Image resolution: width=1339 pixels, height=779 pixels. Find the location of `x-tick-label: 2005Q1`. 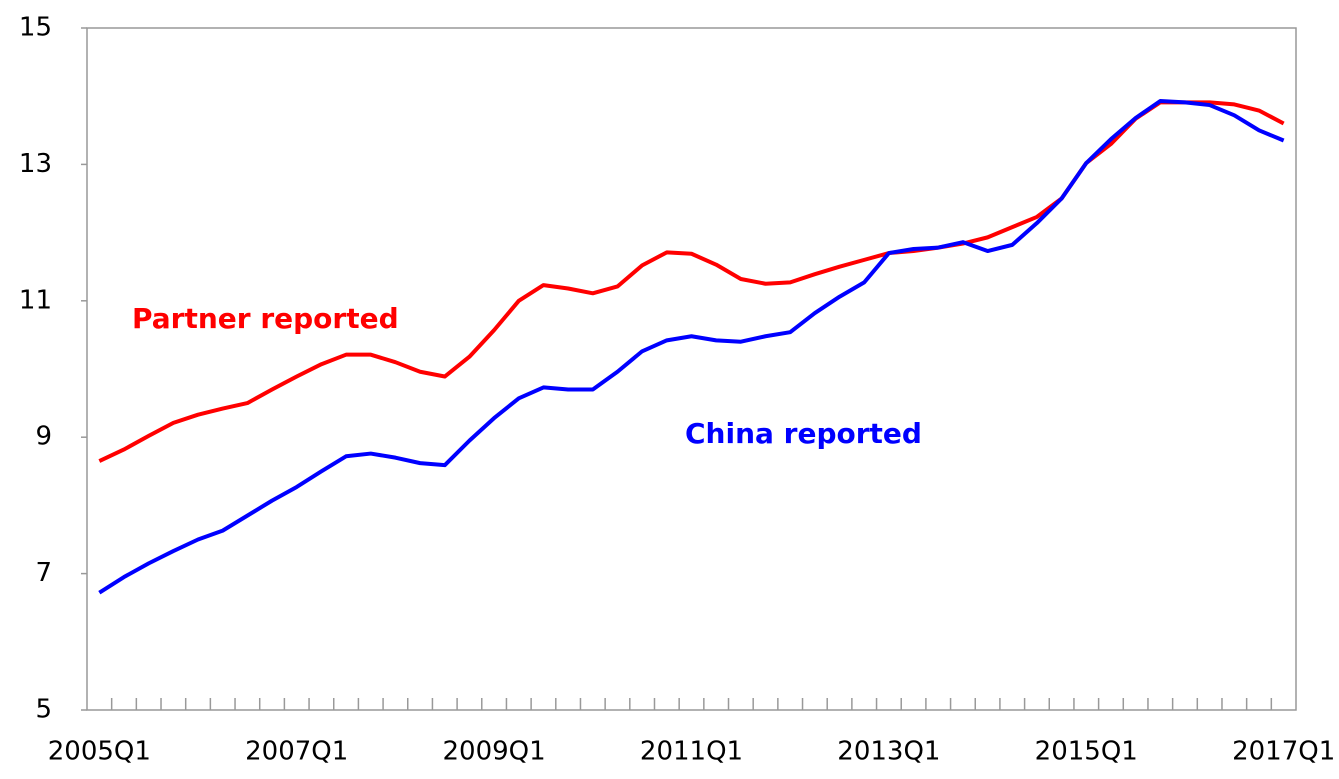

x-tick-label: 2005Q1 is located at coordinates (99, 752).